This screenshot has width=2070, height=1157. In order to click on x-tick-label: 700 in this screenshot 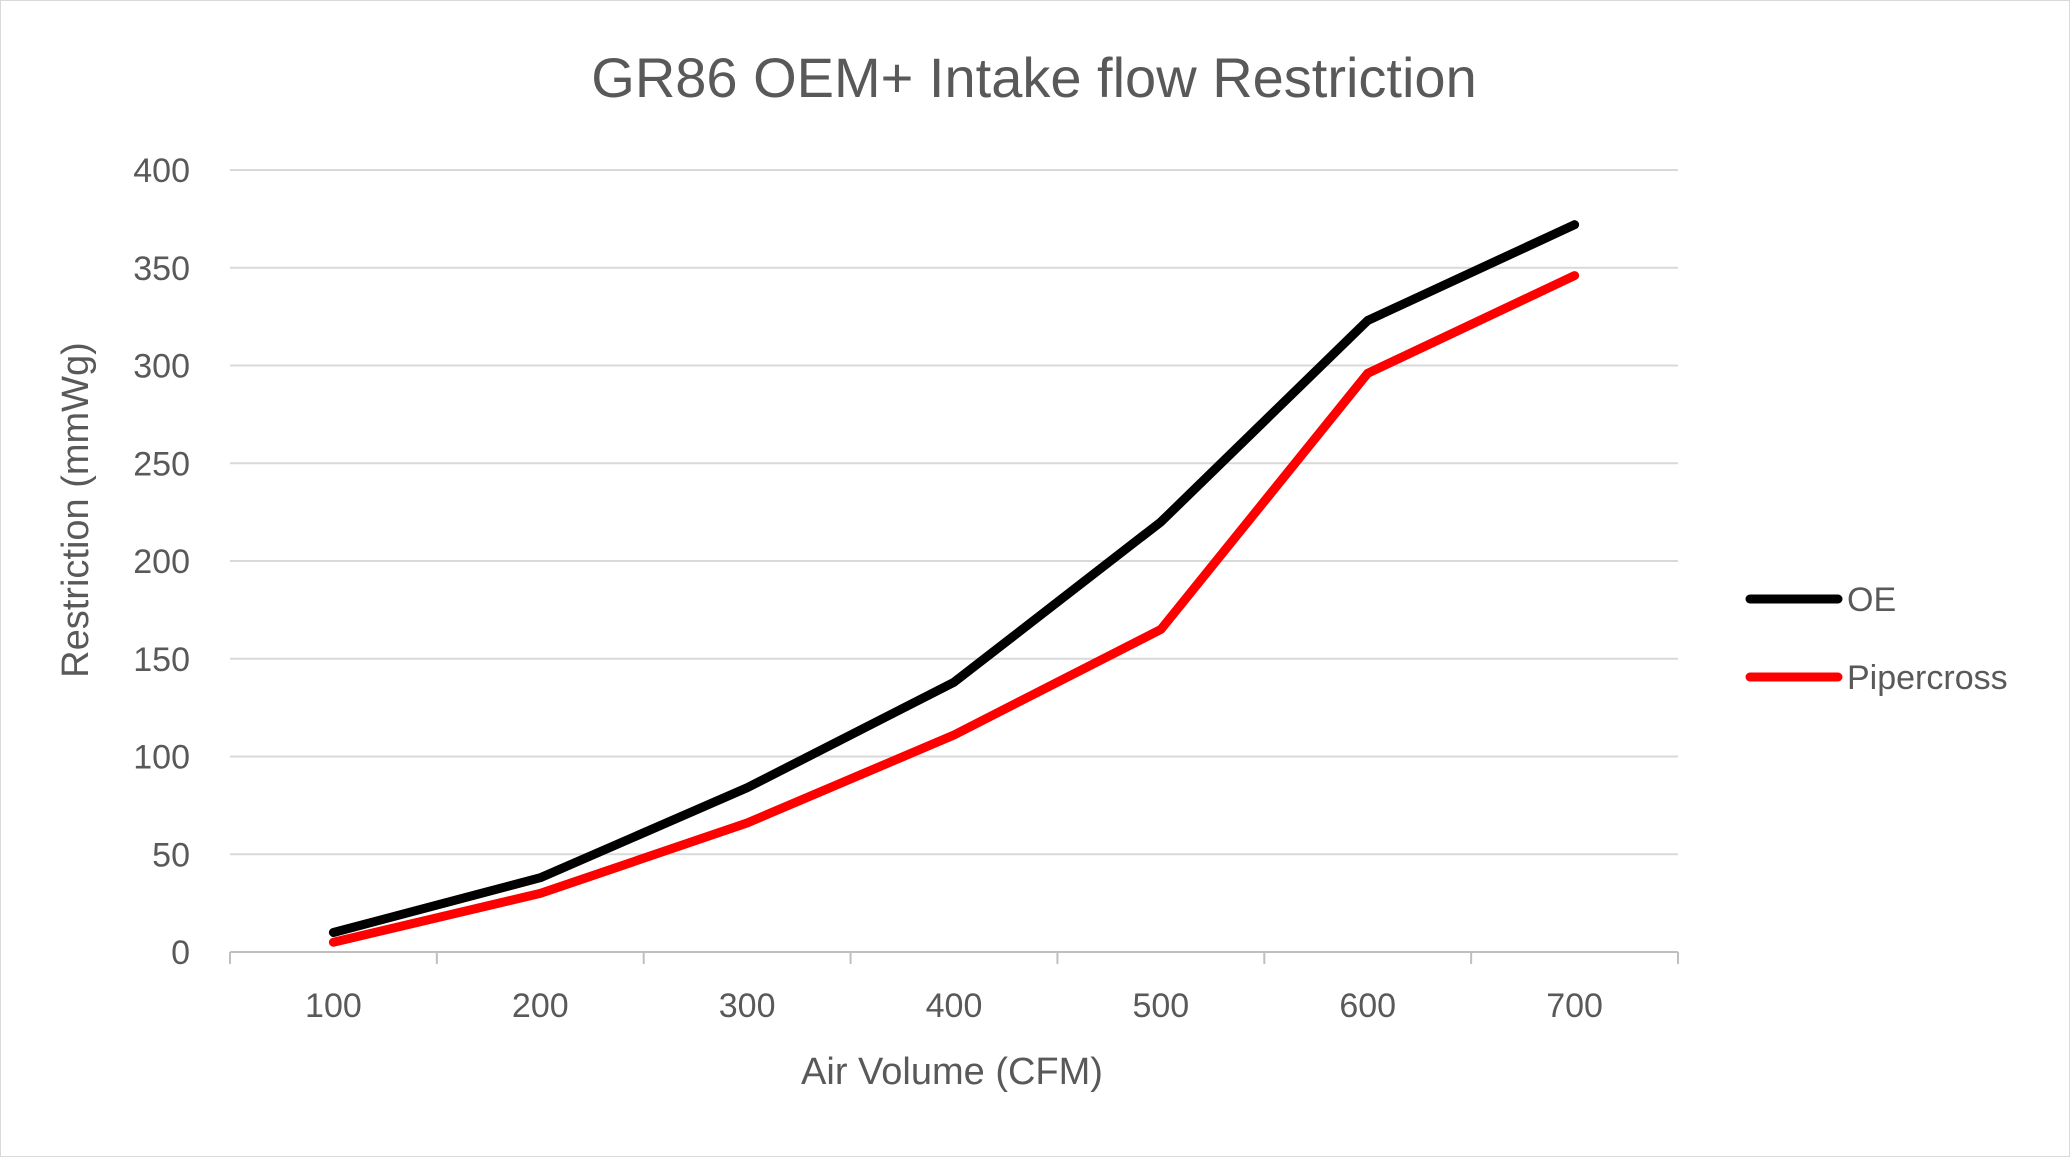, I will do `click(1574, 1006)`.